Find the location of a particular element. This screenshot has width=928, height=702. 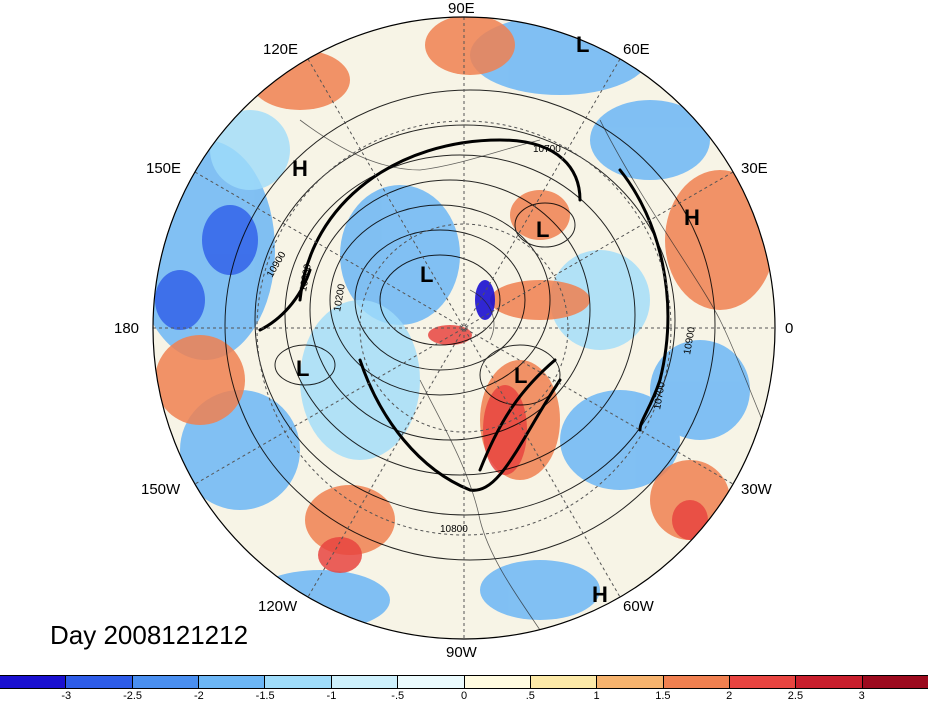

lon-label-120e: 120E is located at coordinates (281, 49).